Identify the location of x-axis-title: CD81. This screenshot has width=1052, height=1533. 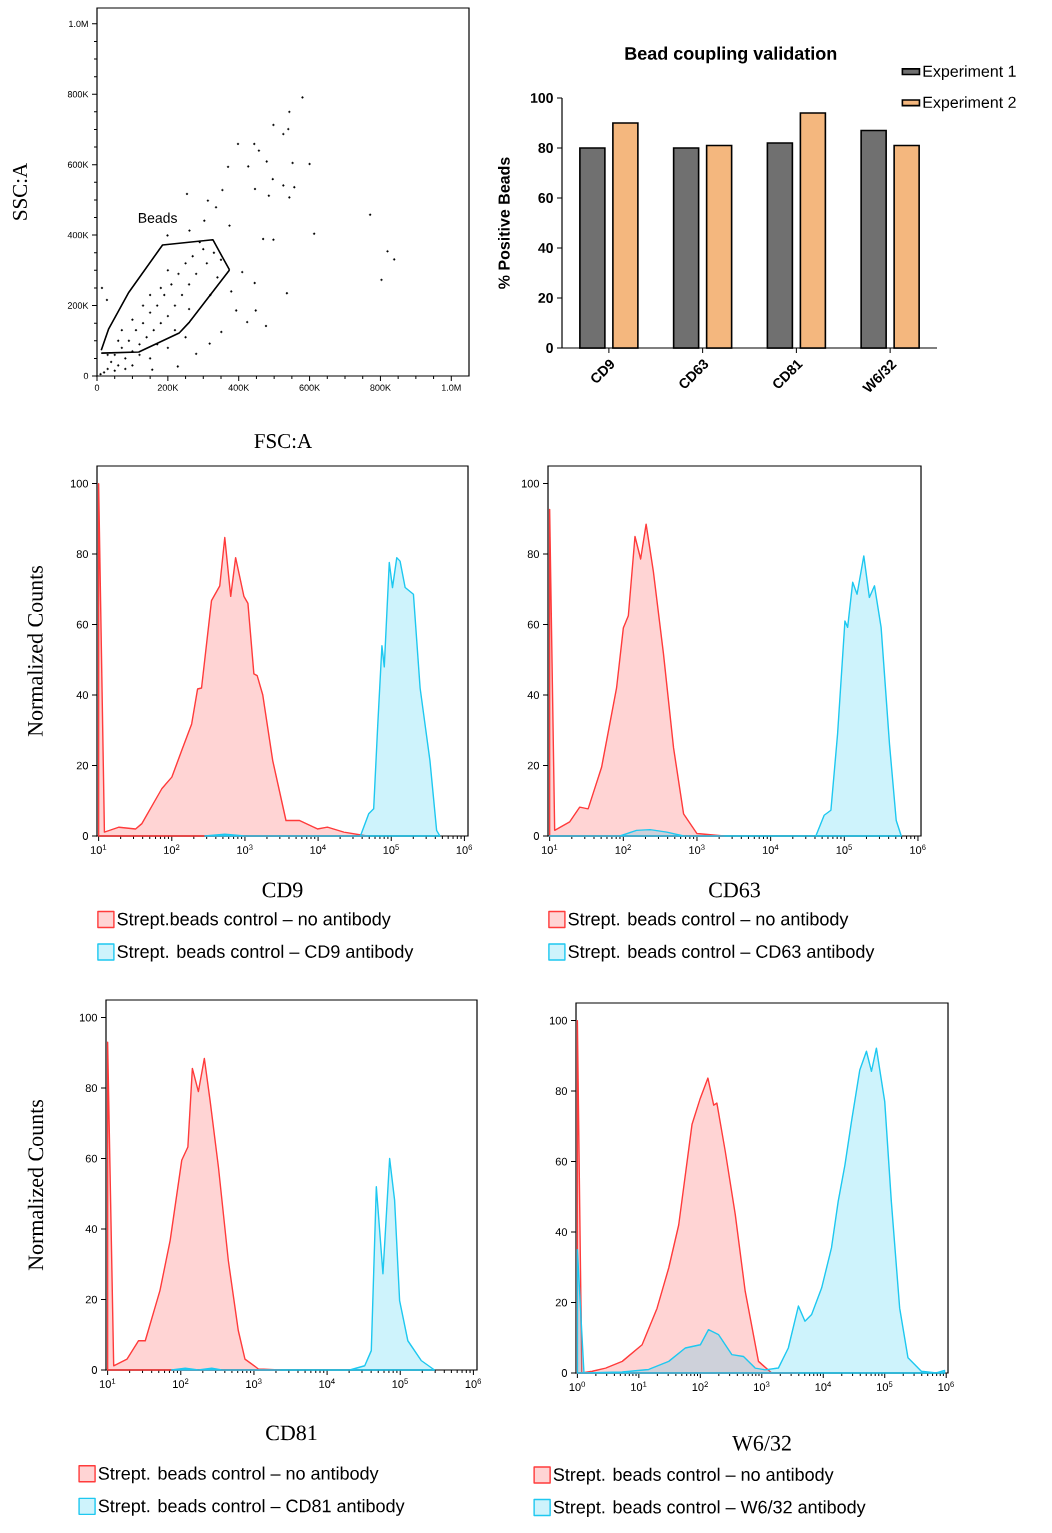
(291, 1433).